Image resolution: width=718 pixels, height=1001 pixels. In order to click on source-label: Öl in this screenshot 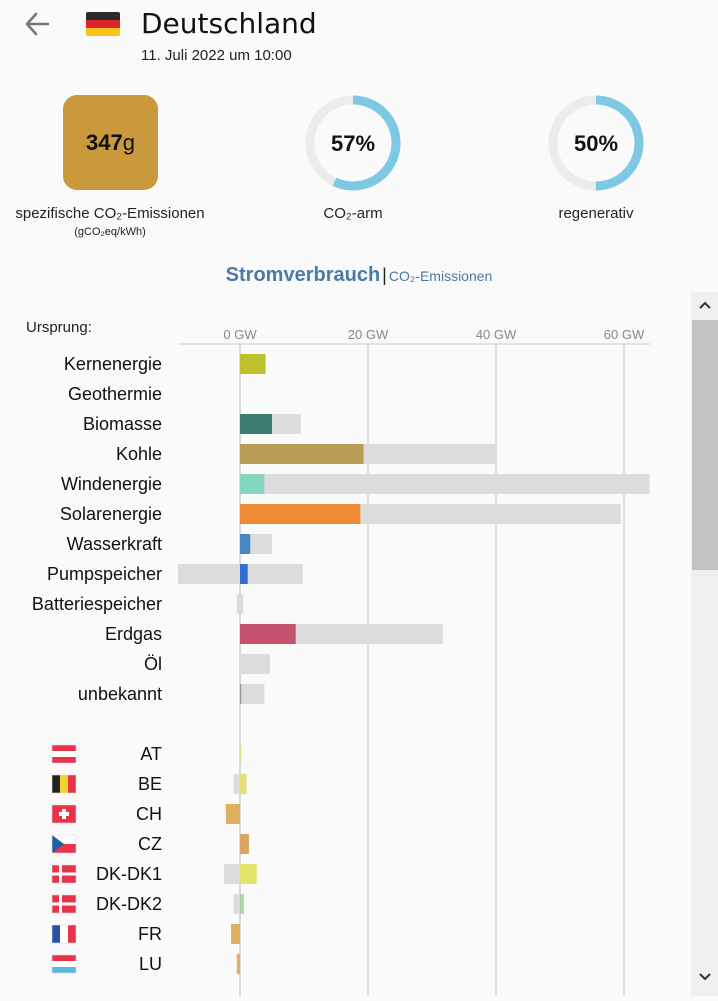, I will do `click(153, 664)`.